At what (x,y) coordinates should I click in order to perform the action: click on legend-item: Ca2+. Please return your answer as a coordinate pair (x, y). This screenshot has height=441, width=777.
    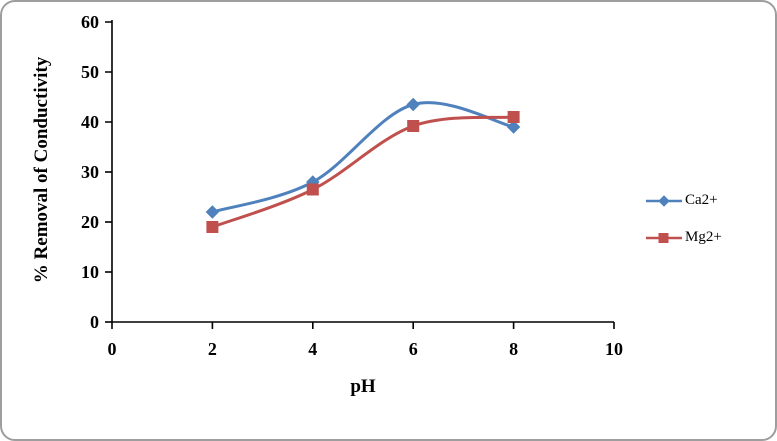
    Looking at the image, I should click on (683, 200).